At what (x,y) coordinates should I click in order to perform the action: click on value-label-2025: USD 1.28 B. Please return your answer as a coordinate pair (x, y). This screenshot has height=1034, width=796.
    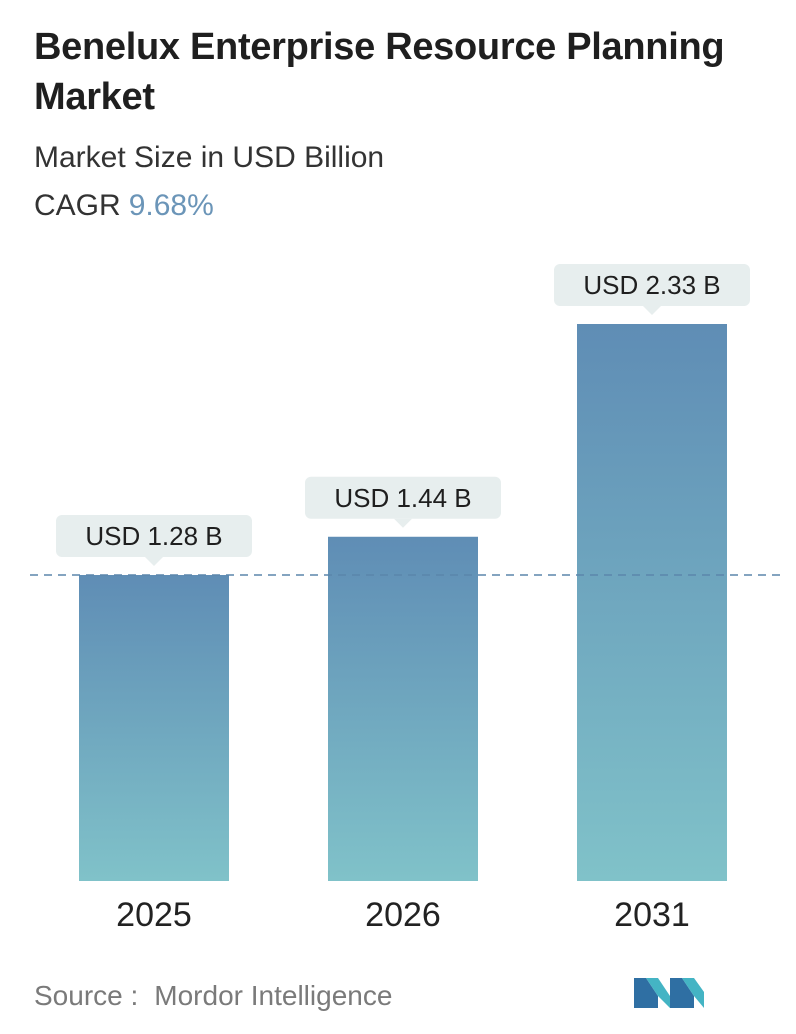
    Looking at the image, I should click on (154, 541).